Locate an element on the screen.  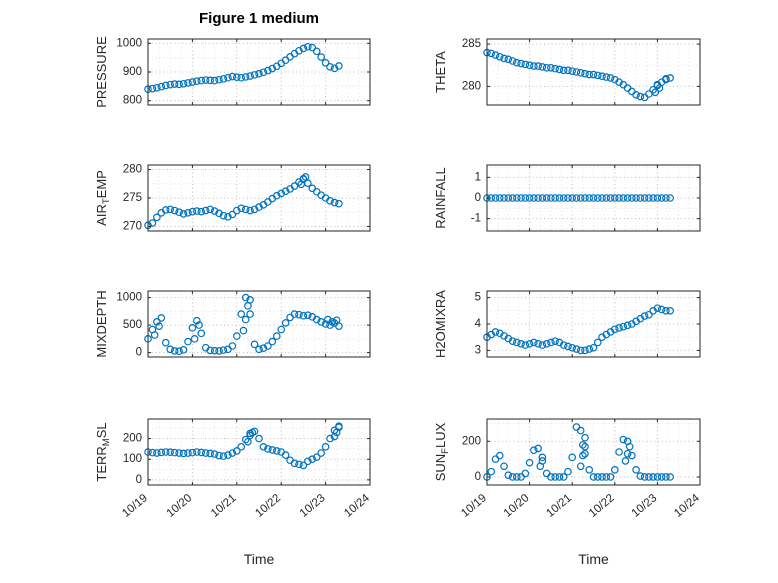
y-tick-label: 285 is located at coordinates (471, 44).